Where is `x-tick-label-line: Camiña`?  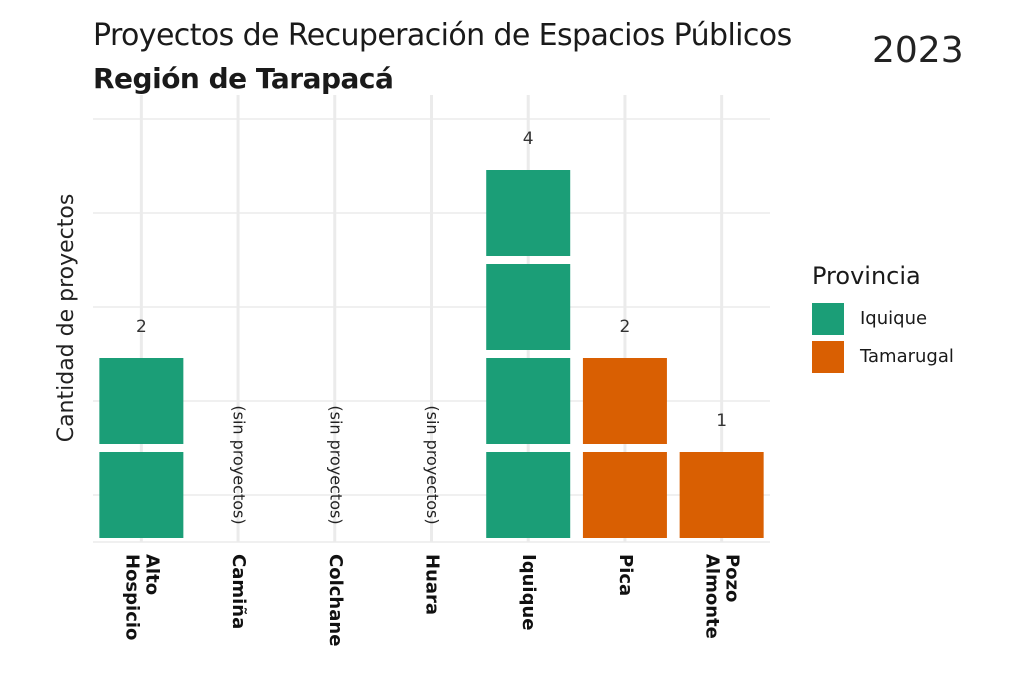
x-tick-label-line: Camiña is located at coordinates (238, 591).